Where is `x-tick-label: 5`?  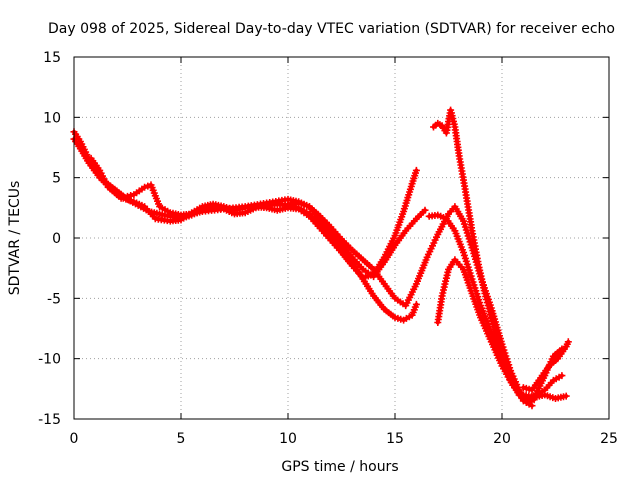 x-tick-label: 5 is located at coordinates (181, 439).